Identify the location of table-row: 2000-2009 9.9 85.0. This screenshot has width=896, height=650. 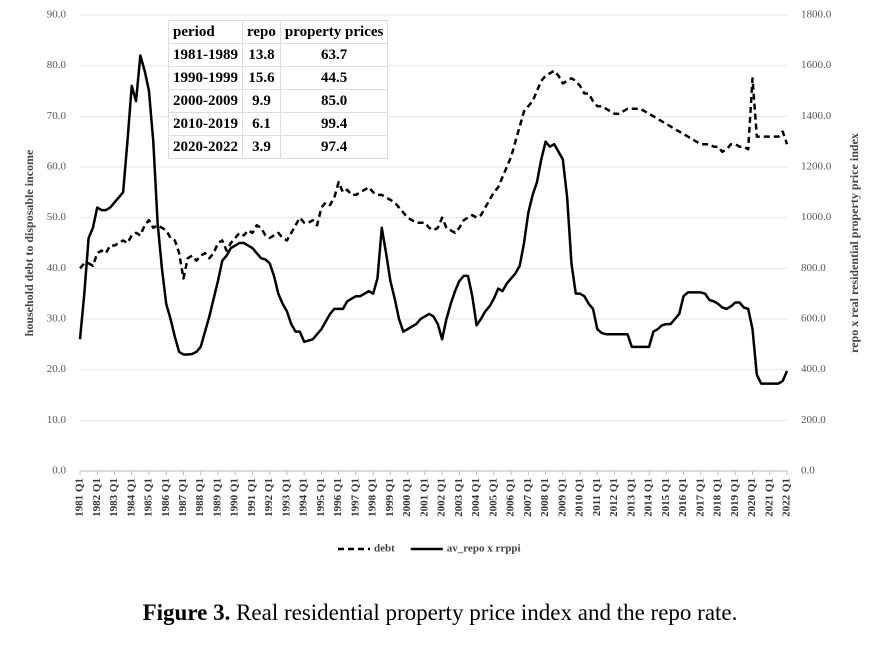
(278, 101).